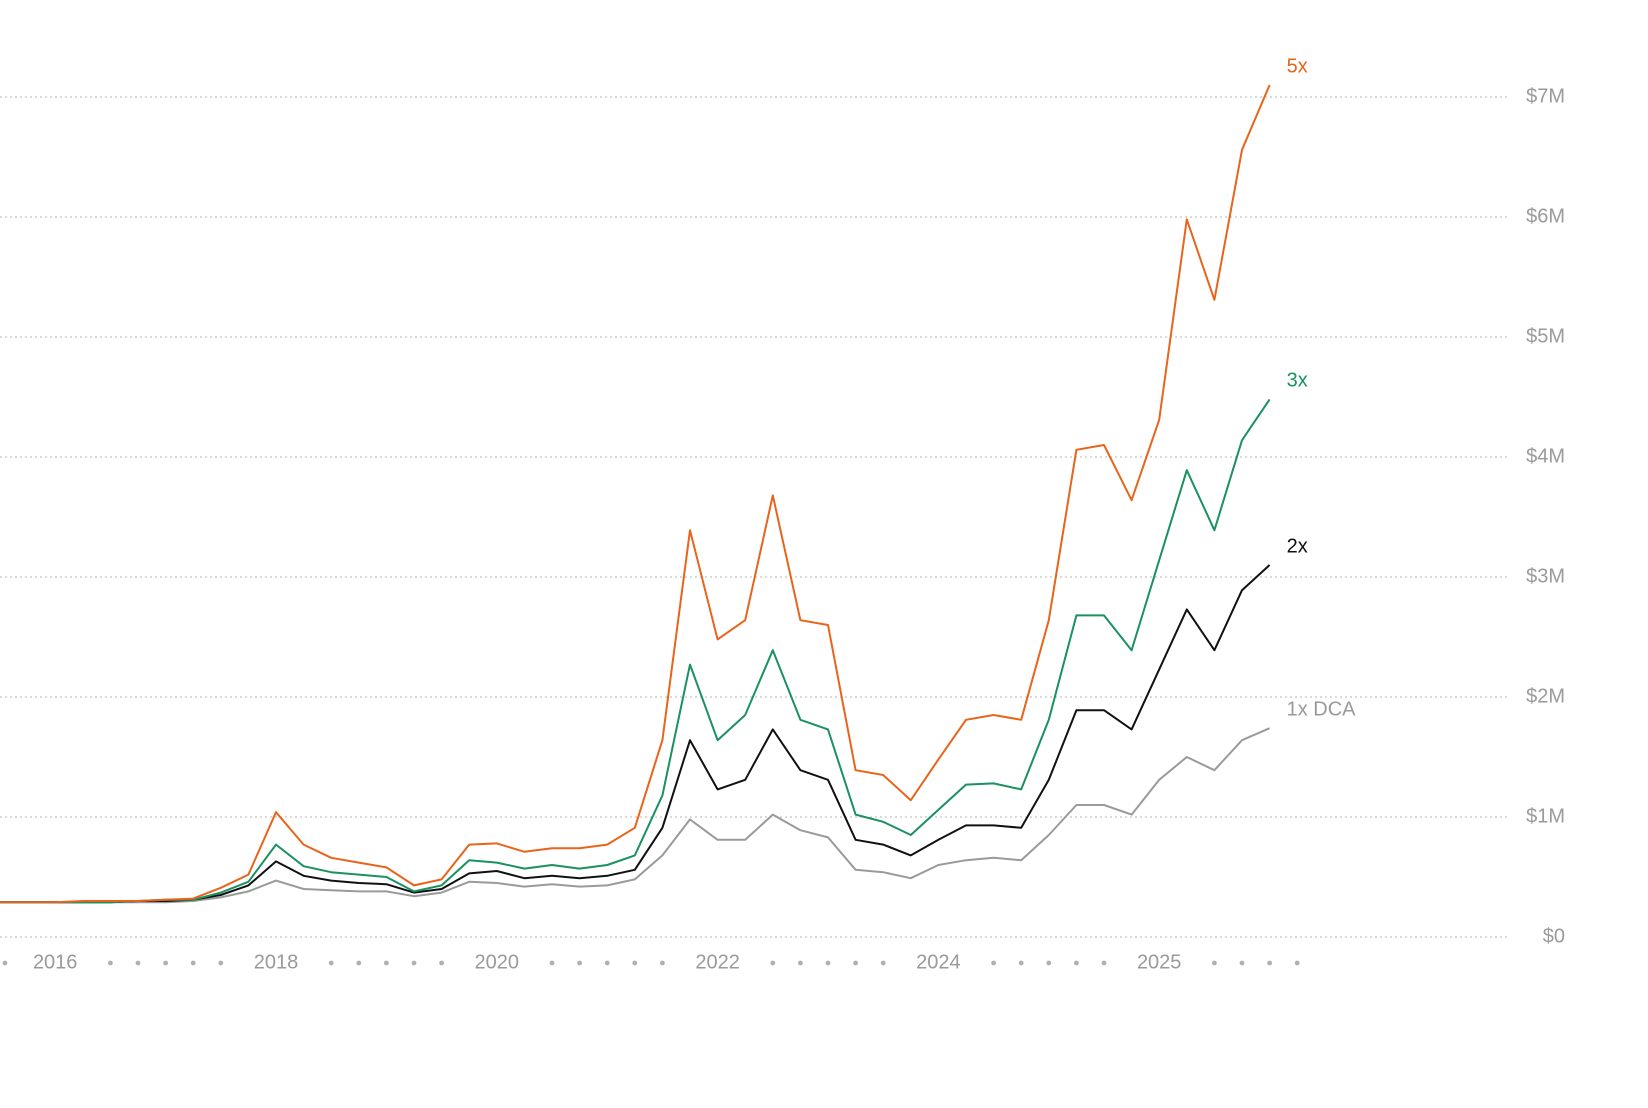  What do you see at coordinates (1297, 66) in the screenshot?
I see `series-label: 5x` at bounding box center [1297, 66].